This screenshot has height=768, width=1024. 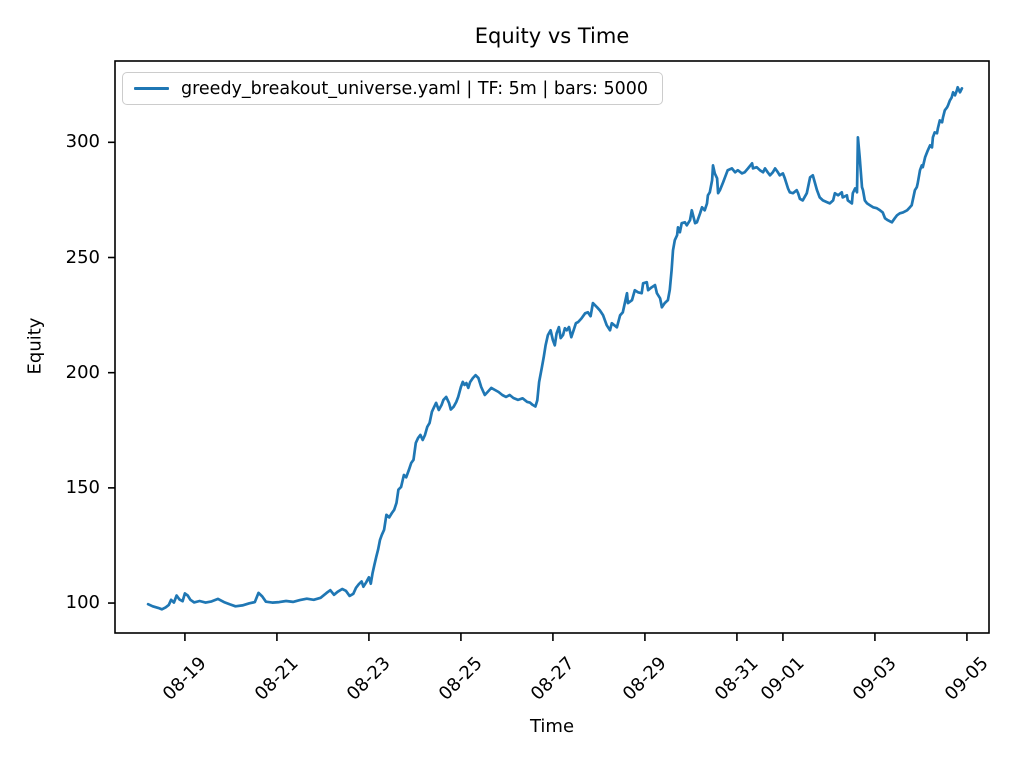 I want to click on y-tick-label: 100, so click(x=82, y=603).